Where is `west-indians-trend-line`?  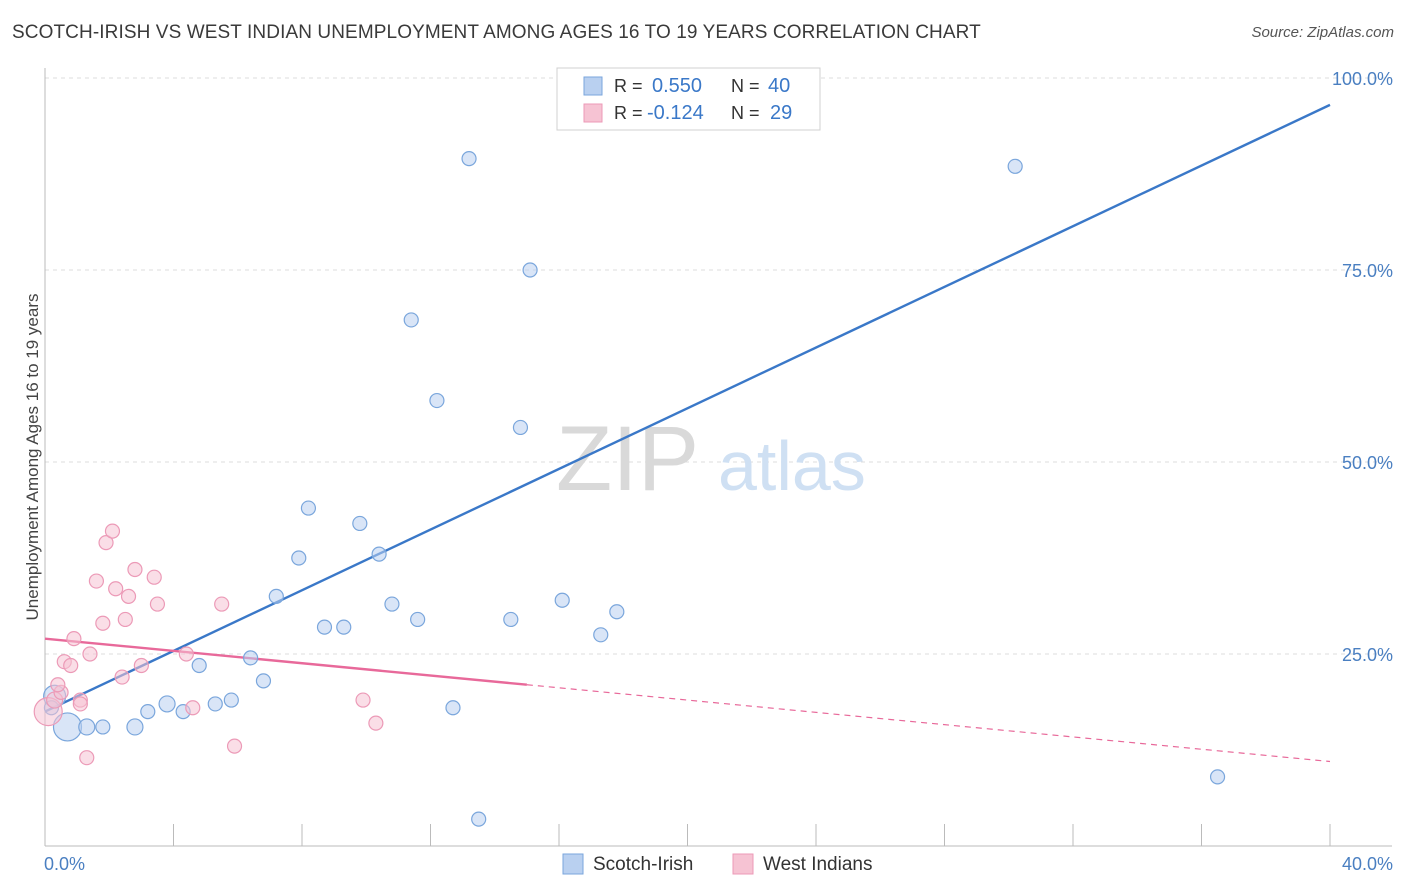
west-indians-trend-line is located at coordinates (285, 661).